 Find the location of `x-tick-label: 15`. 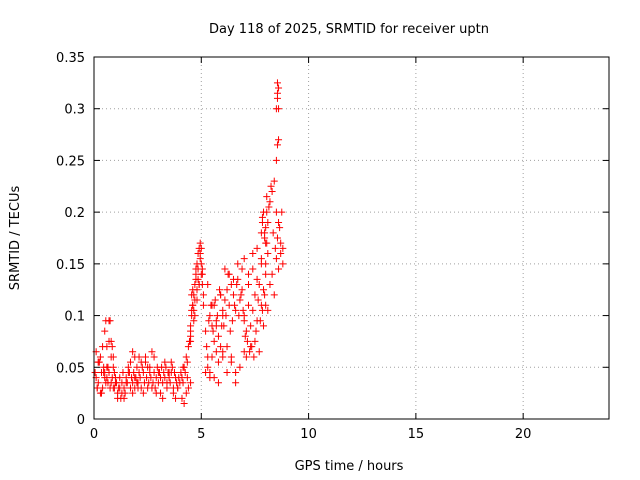

x-tick-label: 15 is located at coordinates (416, 434).